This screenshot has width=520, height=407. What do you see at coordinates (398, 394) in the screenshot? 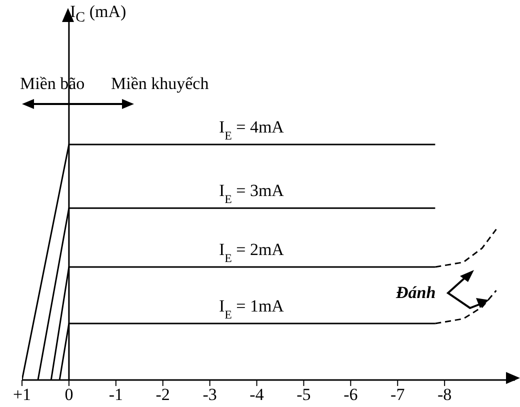
I see `x-tick-label: -7` at bounding box center [398, 394].